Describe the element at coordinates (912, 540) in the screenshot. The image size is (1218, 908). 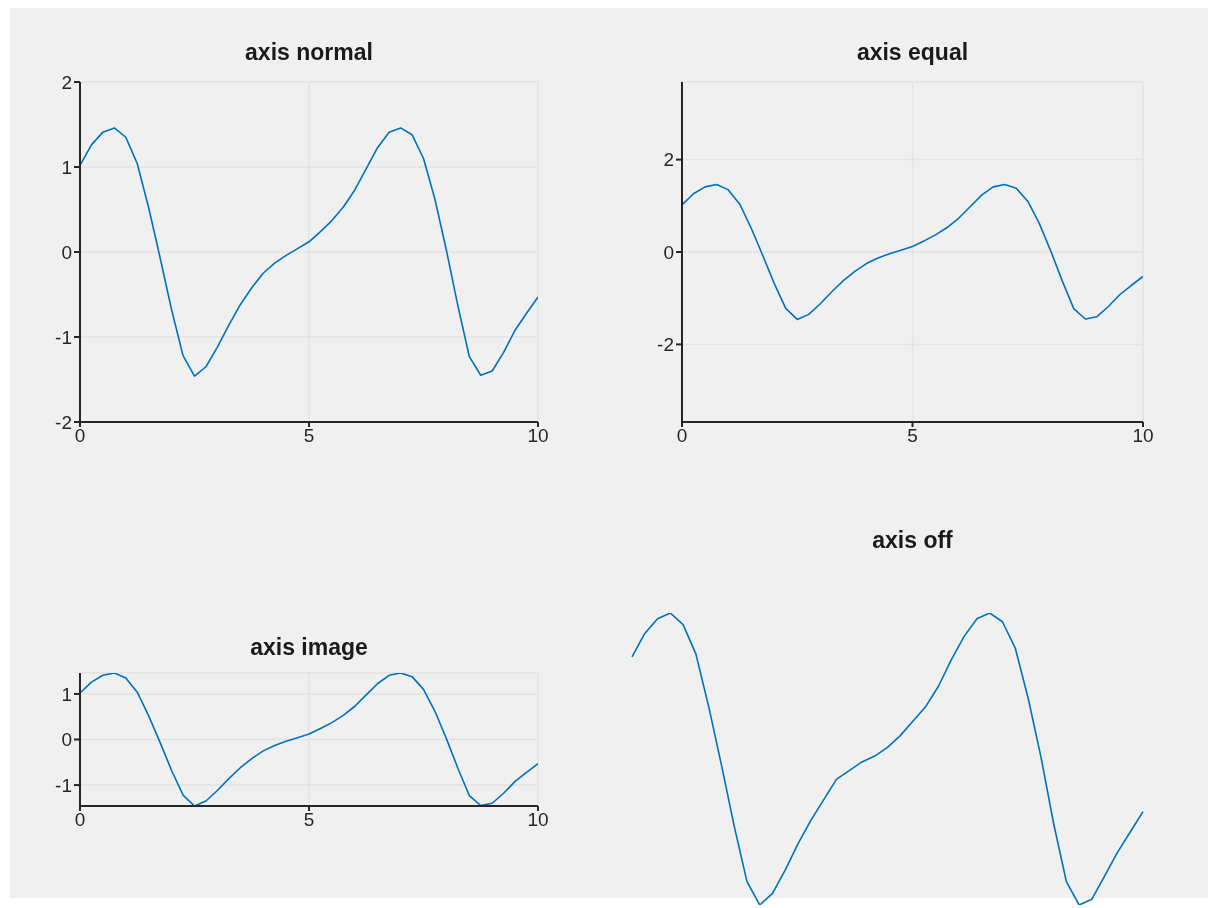
I see `chart-title: axis off` at that location.